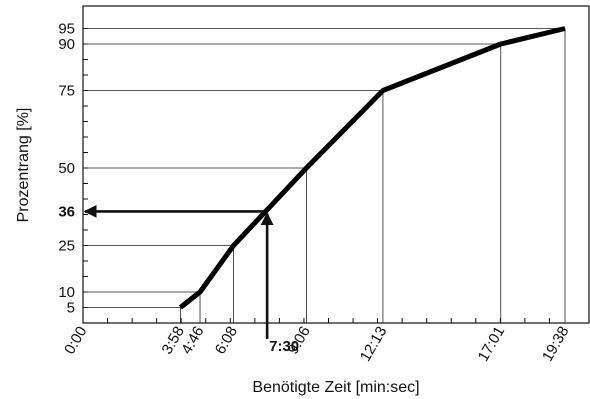  What do you see at coordinates (66, 29) in the screenshot?
I see `y-tick-label: 95` at bounding box center [66, 29].